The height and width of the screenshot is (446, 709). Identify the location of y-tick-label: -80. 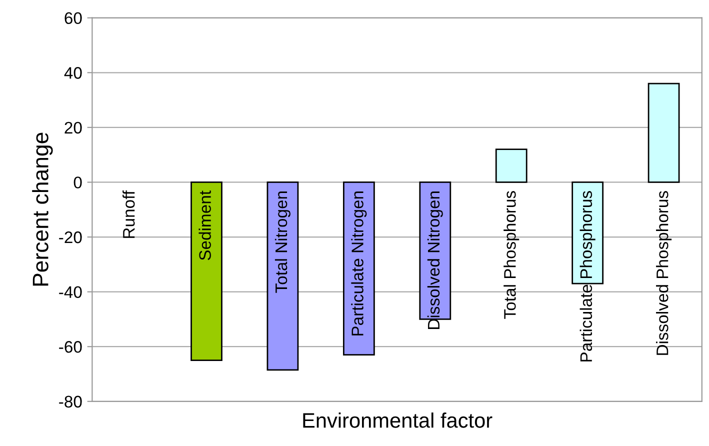
(70, 402).